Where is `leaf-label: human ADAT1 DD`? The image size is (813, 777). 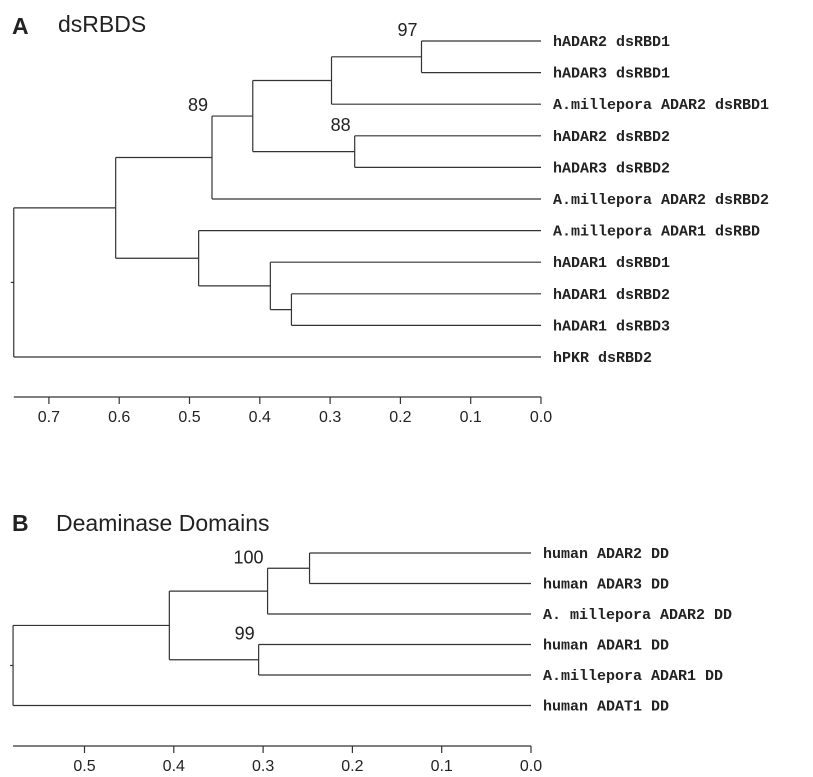 leaf-label: human ADAT1 DD is located at coordinates (606, 707).